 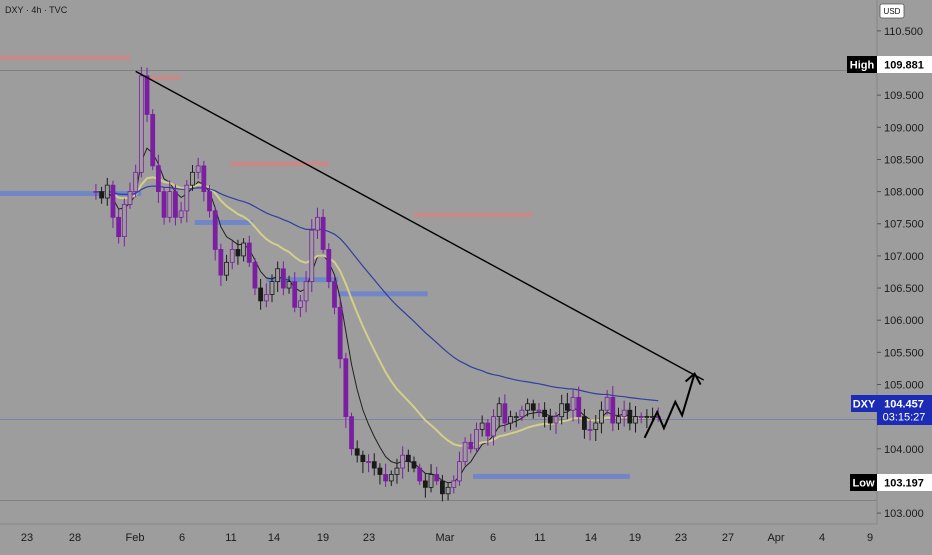 I want to click on time-axis, so click(x=438, y=537).